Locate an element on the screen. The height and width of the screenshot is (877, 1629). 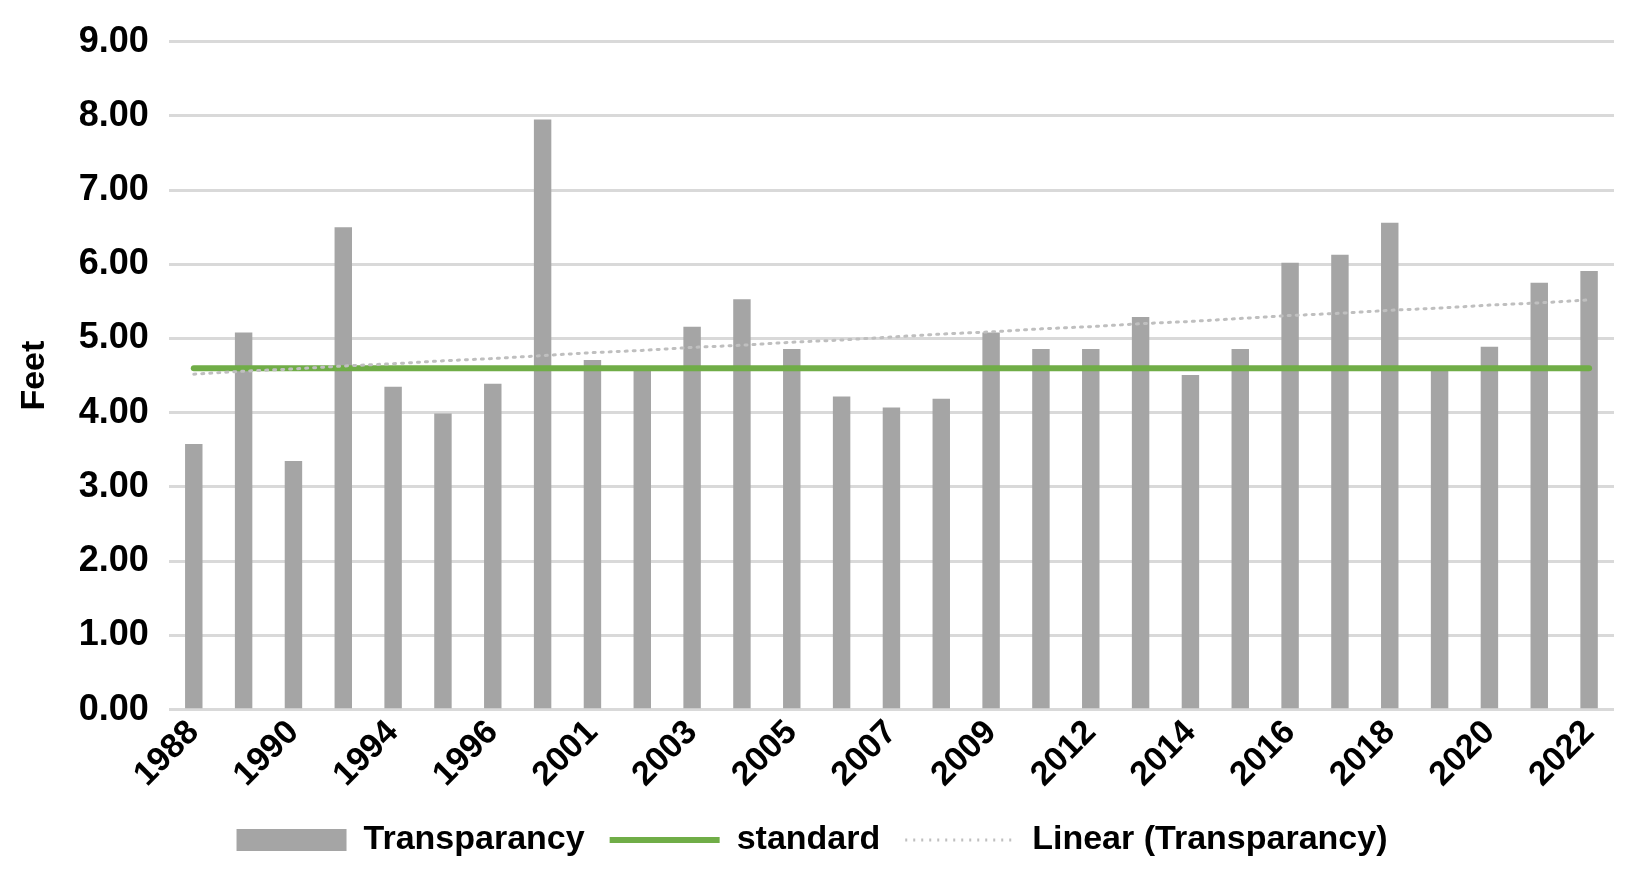
y-axis-title: Feet is located at coordinates (31, 375).